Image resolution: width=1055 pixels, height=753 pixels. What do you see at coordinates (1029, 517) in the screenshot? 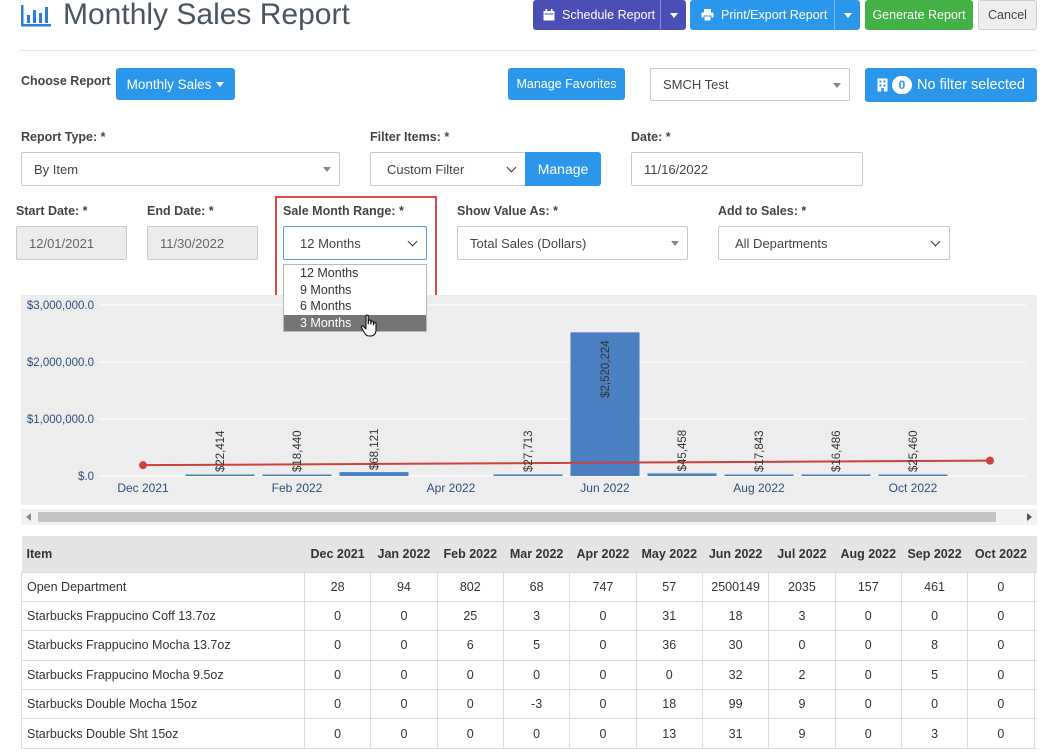
I see `scroll-right-icon` at bounding box center [1029, 517].